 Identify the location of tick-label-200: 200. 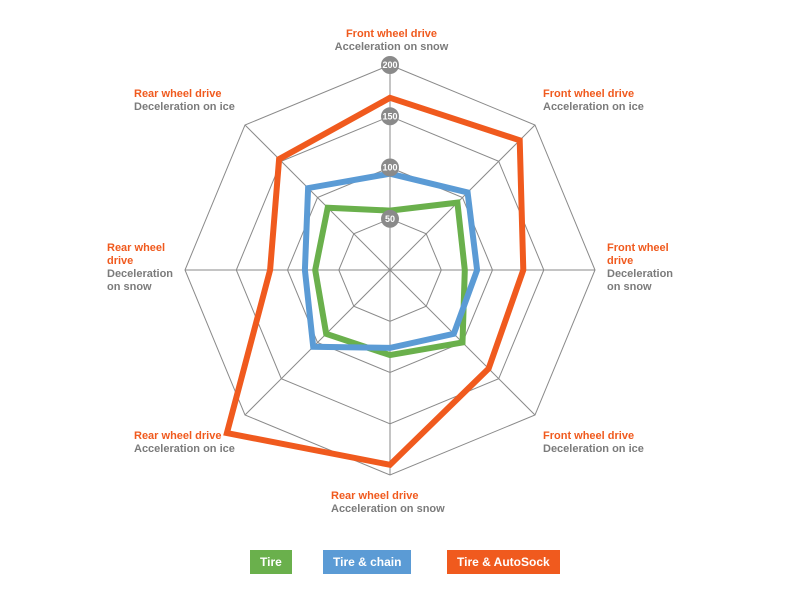
(389, 65).